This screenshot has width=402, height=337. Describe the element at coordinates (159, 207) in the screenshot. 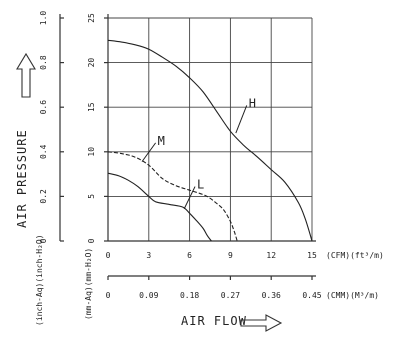

I see `series-line-l` at that location.